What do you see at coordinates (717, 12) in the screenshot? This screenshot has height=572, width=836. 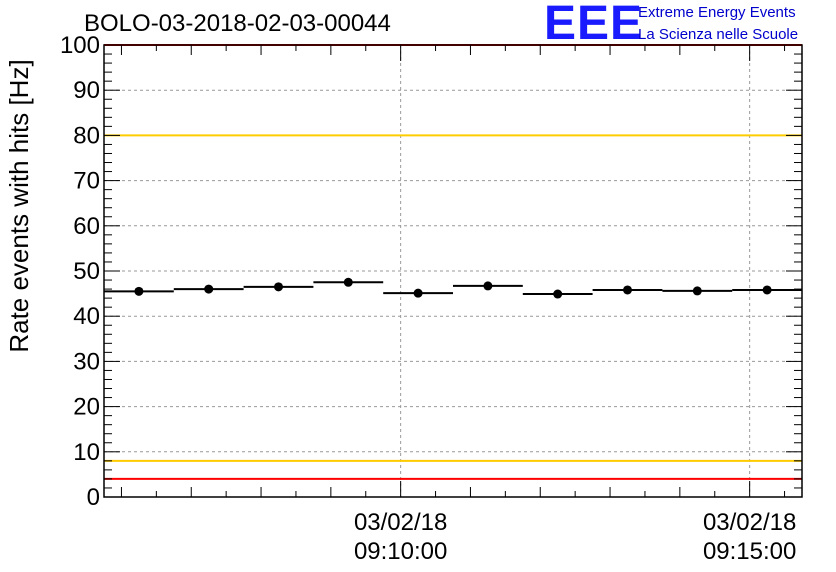 I see `logo-line-1: Extreme Energy Events` at bounding box center [717, 12].